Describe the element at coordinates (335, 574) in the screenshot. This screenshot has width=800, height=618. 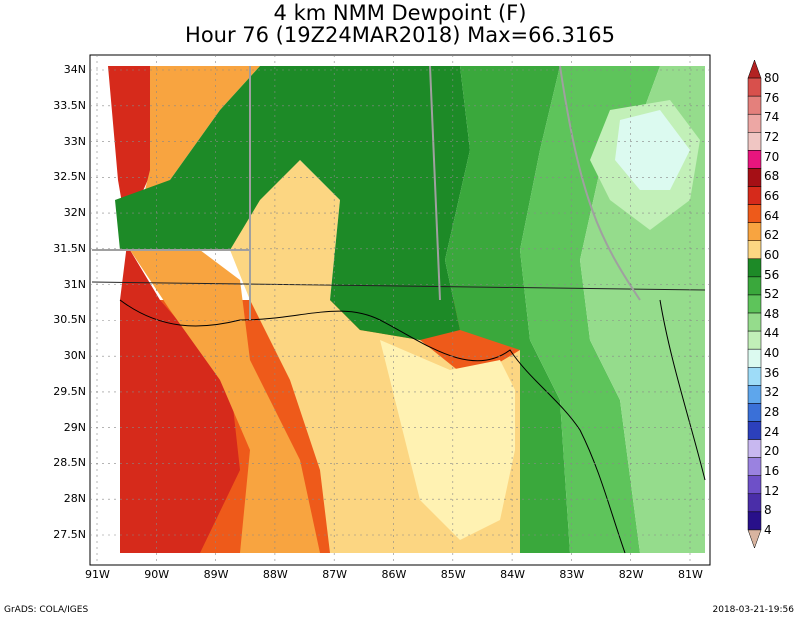
I see `lon-label: 87W` at that location.